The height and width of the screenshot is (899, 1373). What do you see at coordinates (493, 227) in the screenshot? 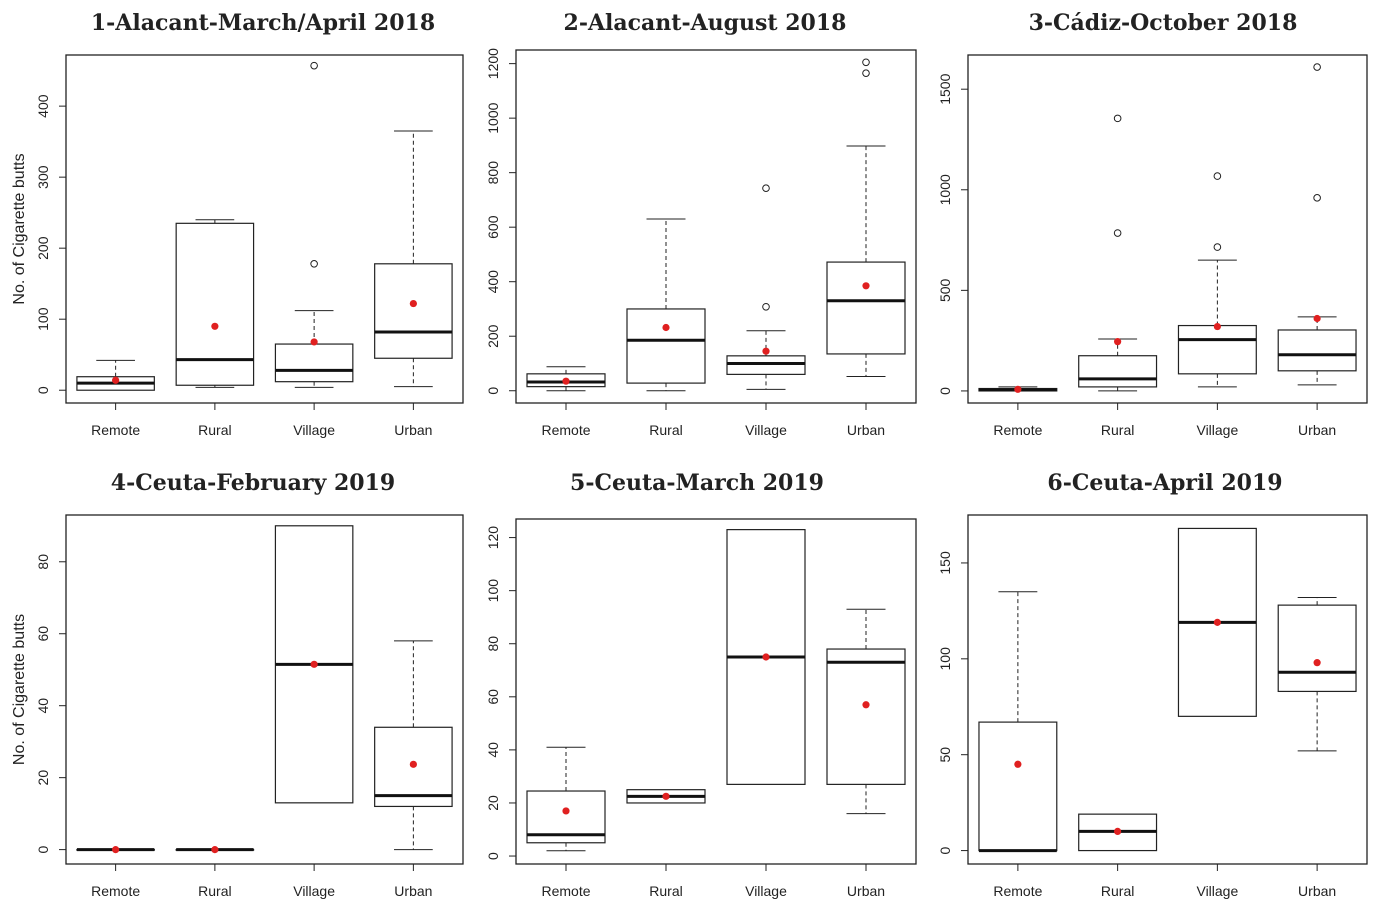
I see `y-tick-label: 600` at bounding box center [493, 227].